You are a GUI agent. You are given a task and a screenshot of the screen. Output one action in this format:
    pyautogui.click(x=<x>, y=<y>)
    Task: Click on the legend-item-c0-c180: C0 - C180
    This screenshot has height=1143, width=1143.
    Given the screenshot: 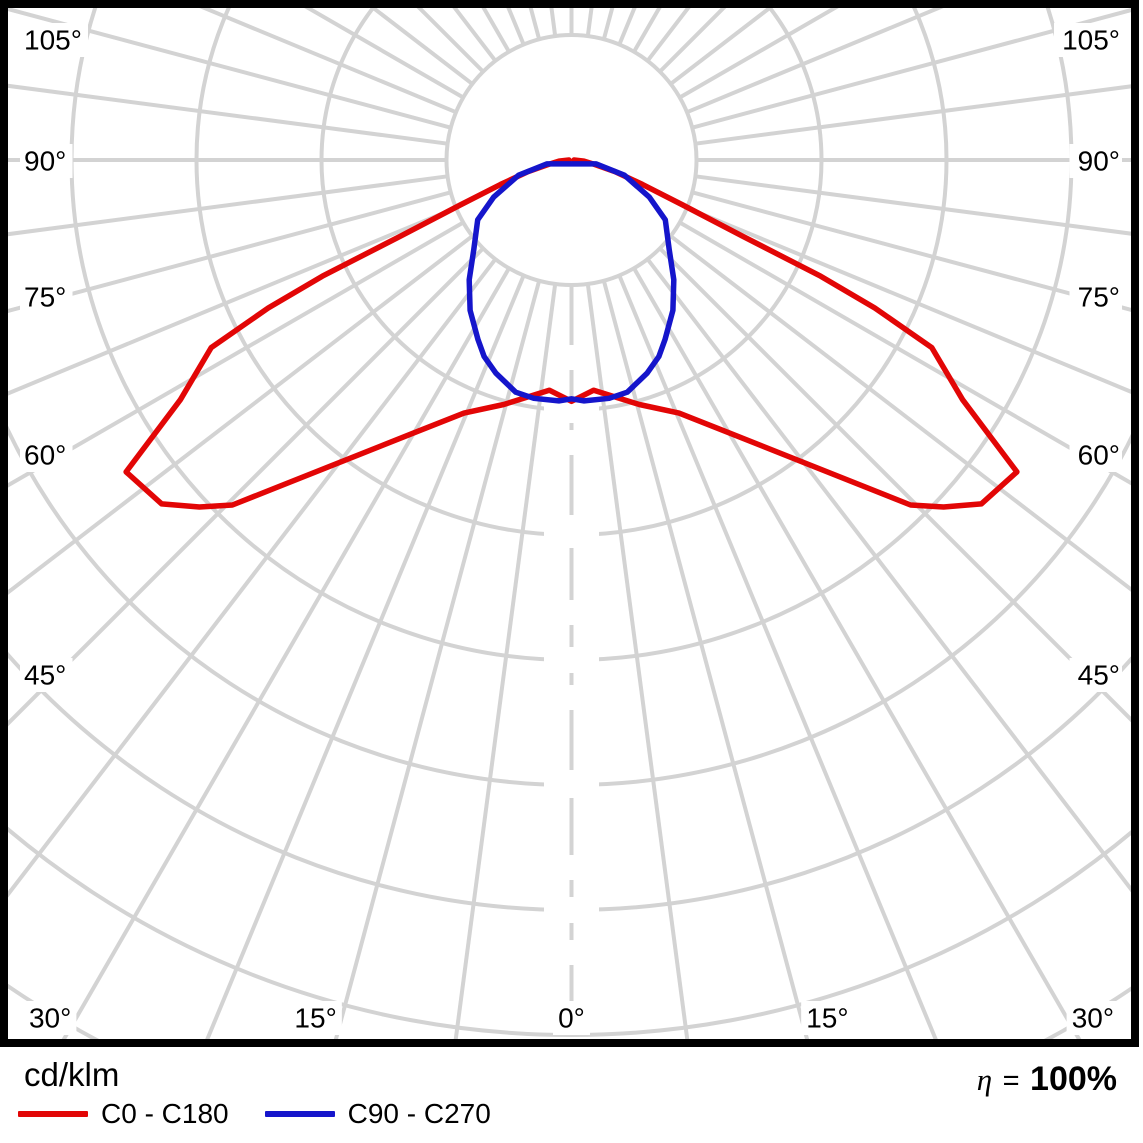 What is the action you would take?
    pyautogui.click(x=123, y=1114)
    